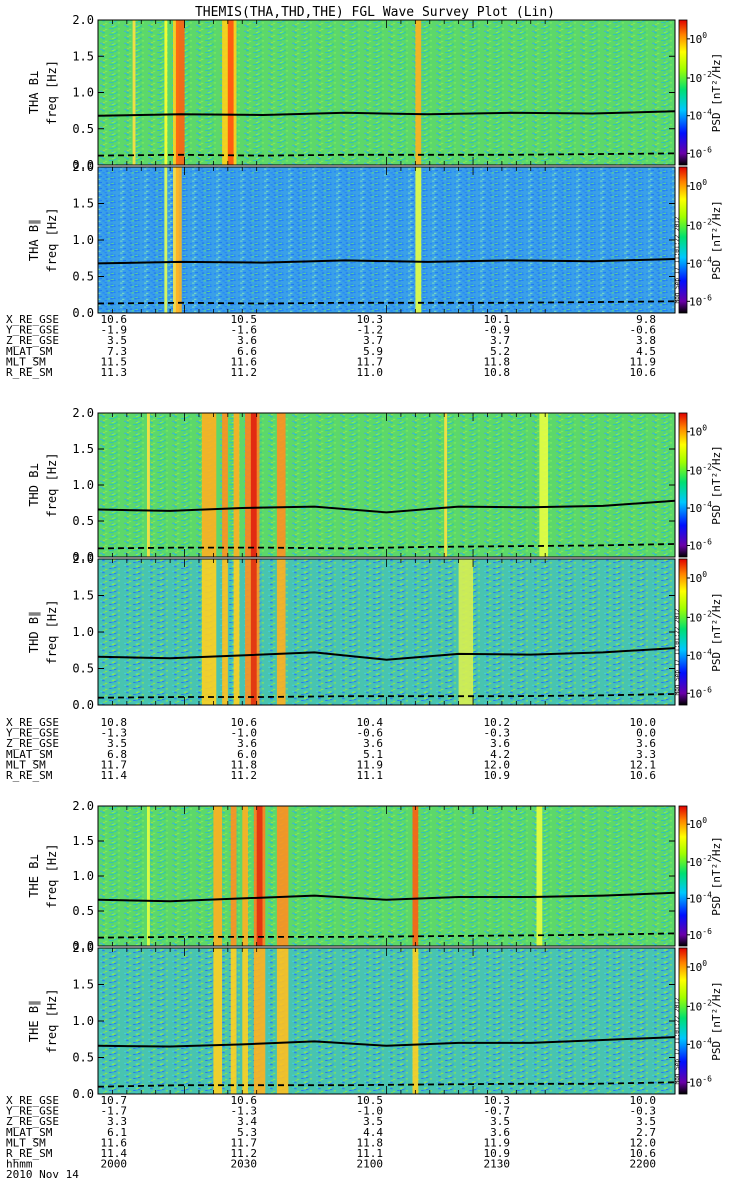 The height and width of the screenshot is (1200, 750). Describe the element at coordinates (244, 775) in the screenshot. I see `ephemeris-value: 11.2` at that location.